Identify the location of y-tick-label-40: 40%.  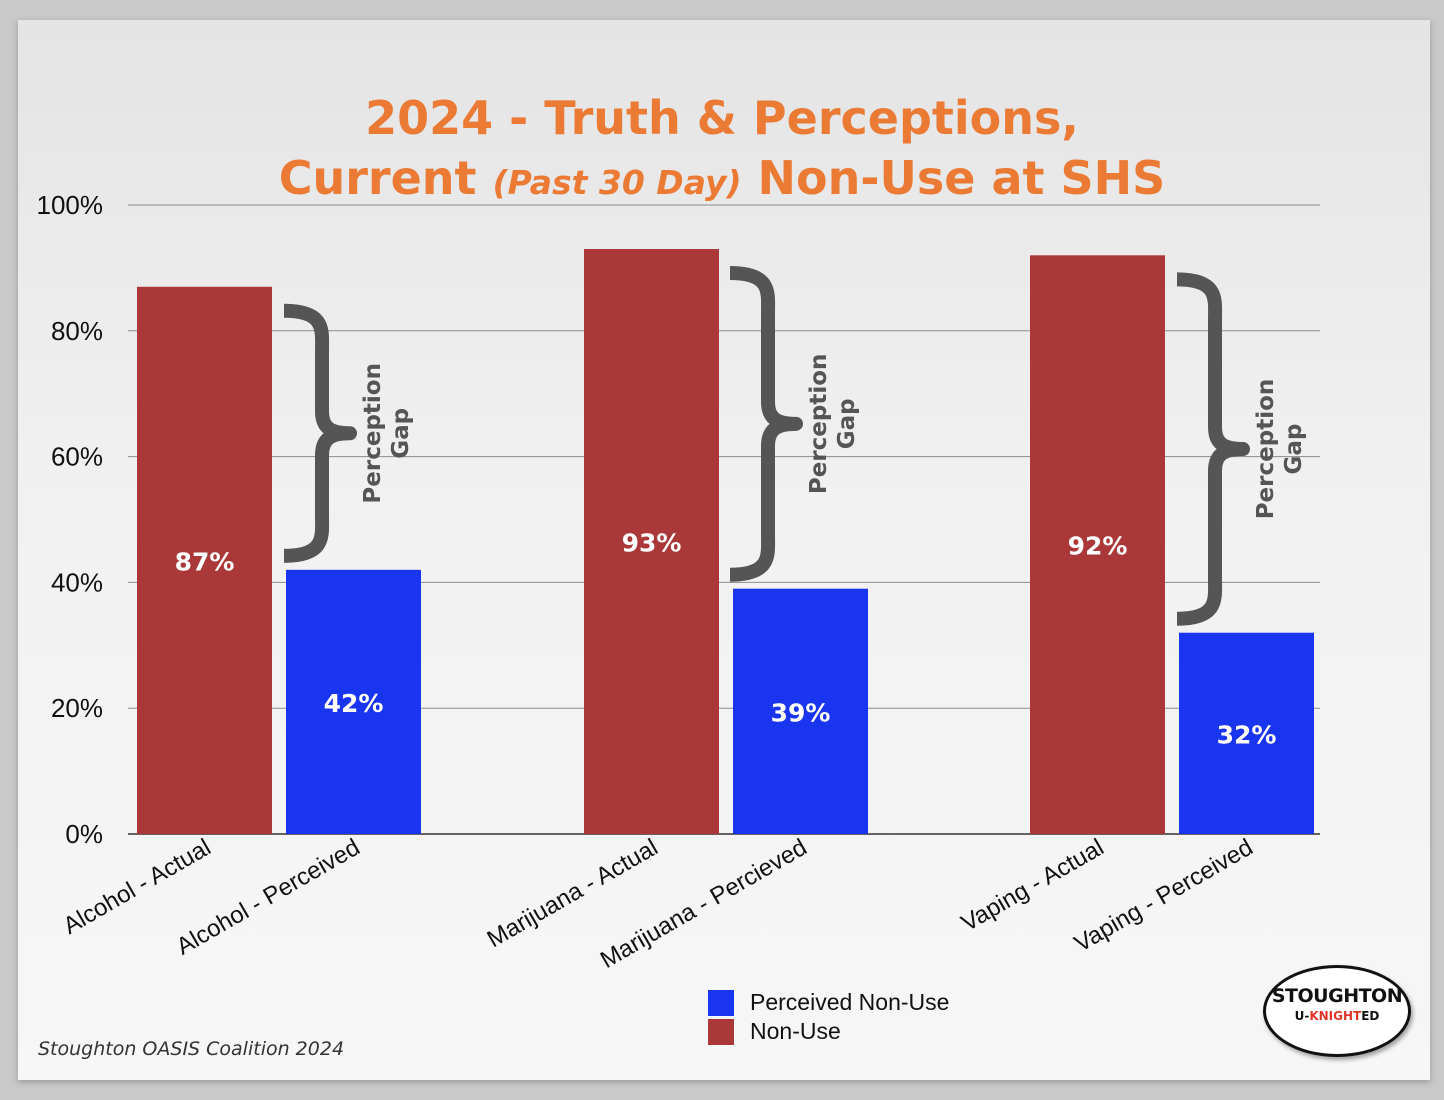
(77, 582).